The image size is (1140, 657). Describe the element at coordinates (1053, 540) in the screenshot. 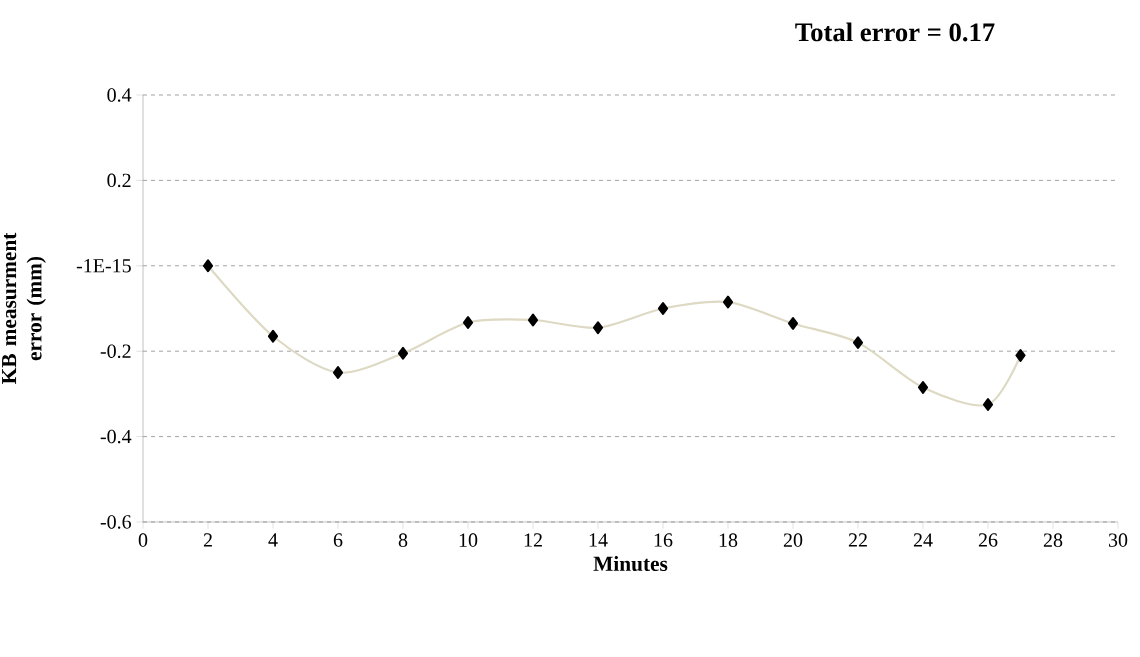

I see `x-tick-label: 28` at that location.